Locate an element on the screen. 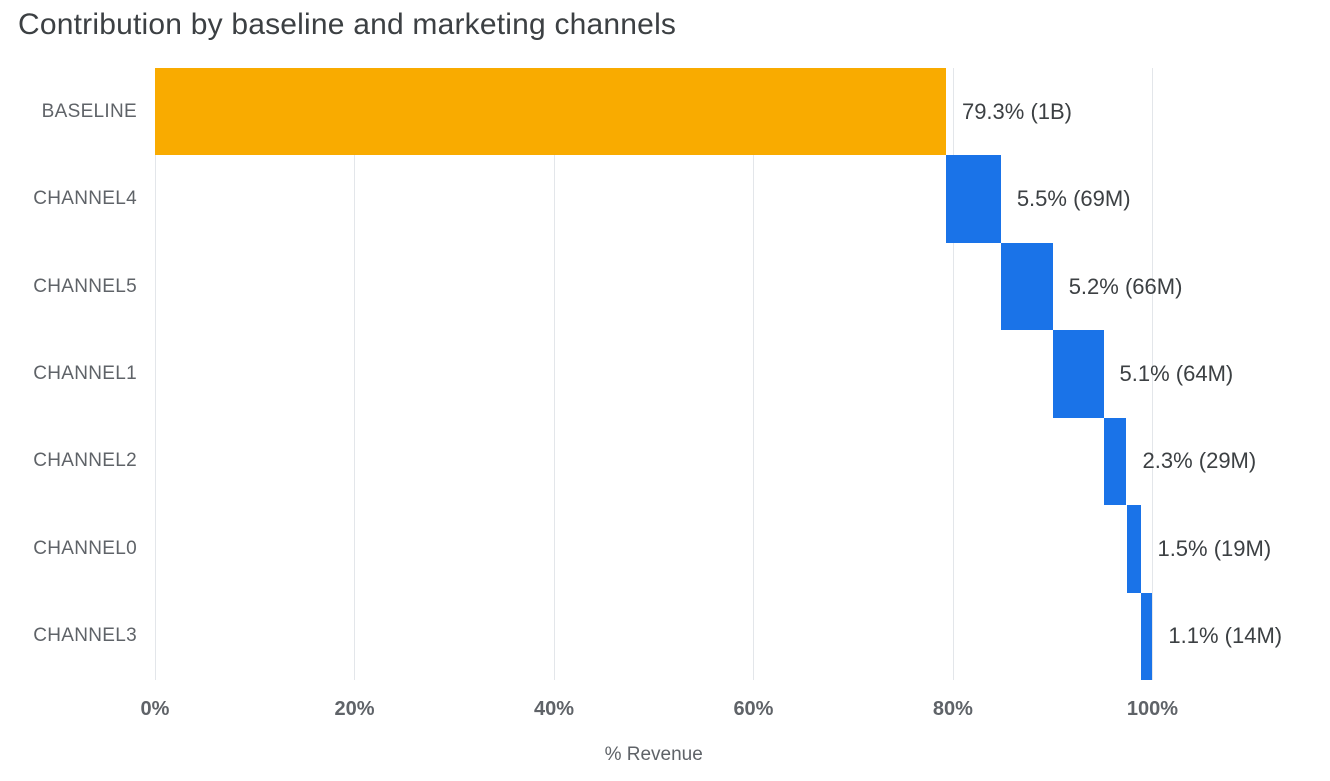 The width and height of the screenshot is (1330, 781). bar-channel3 is located at coordinates (1147, 636).